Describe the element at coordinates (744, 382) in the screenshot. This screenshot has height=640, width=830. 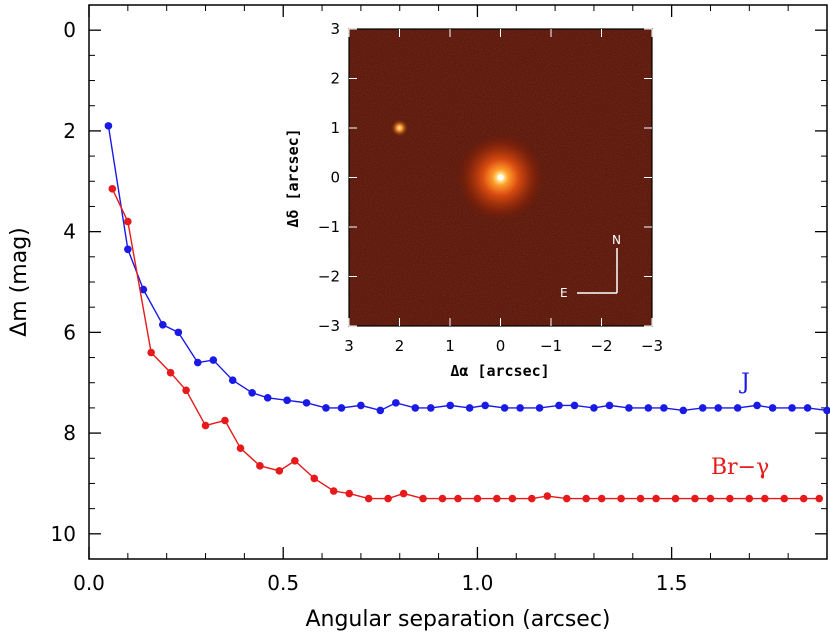
I see `series-label-j: J` at that location.